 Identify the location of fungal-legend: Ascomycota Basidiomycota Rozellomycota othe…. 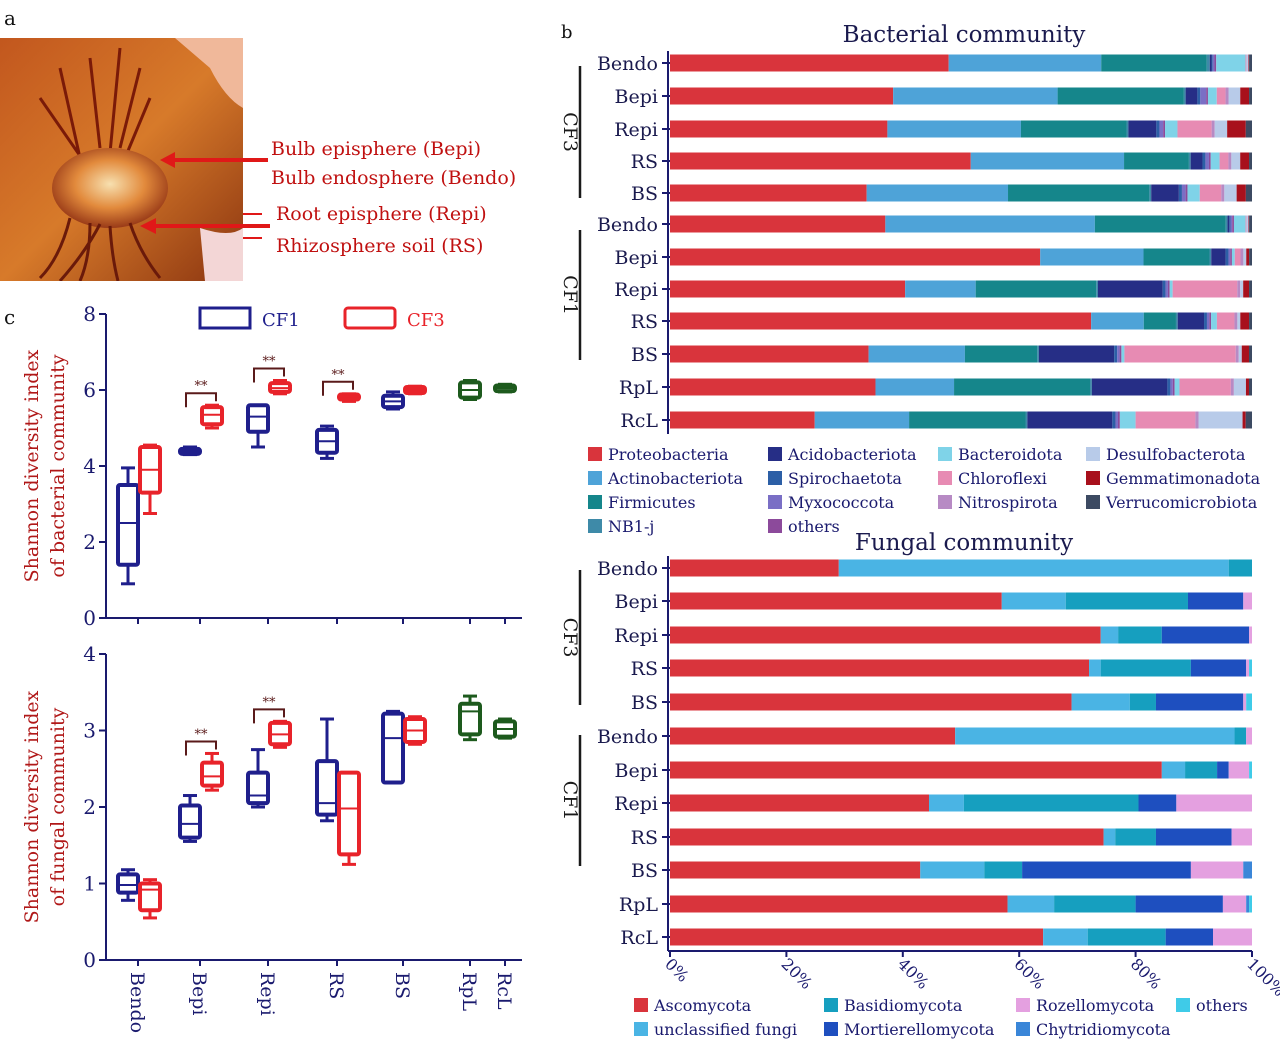
(945, 1017).